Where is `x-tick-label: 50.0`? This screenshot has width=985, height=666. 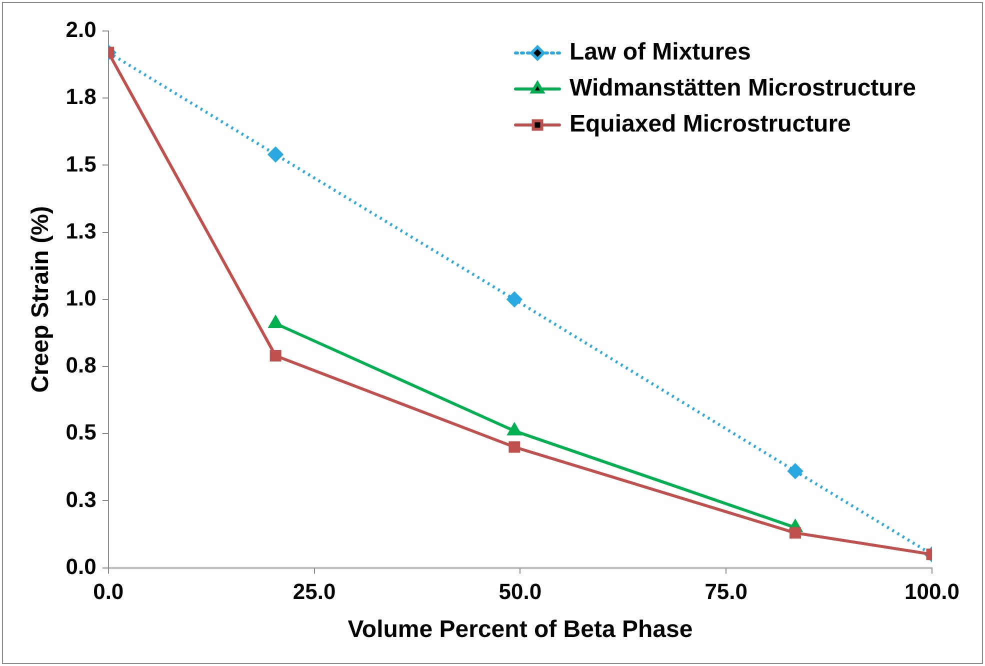 x-tick-label: 50.0 is located at coordinates (520, 591).